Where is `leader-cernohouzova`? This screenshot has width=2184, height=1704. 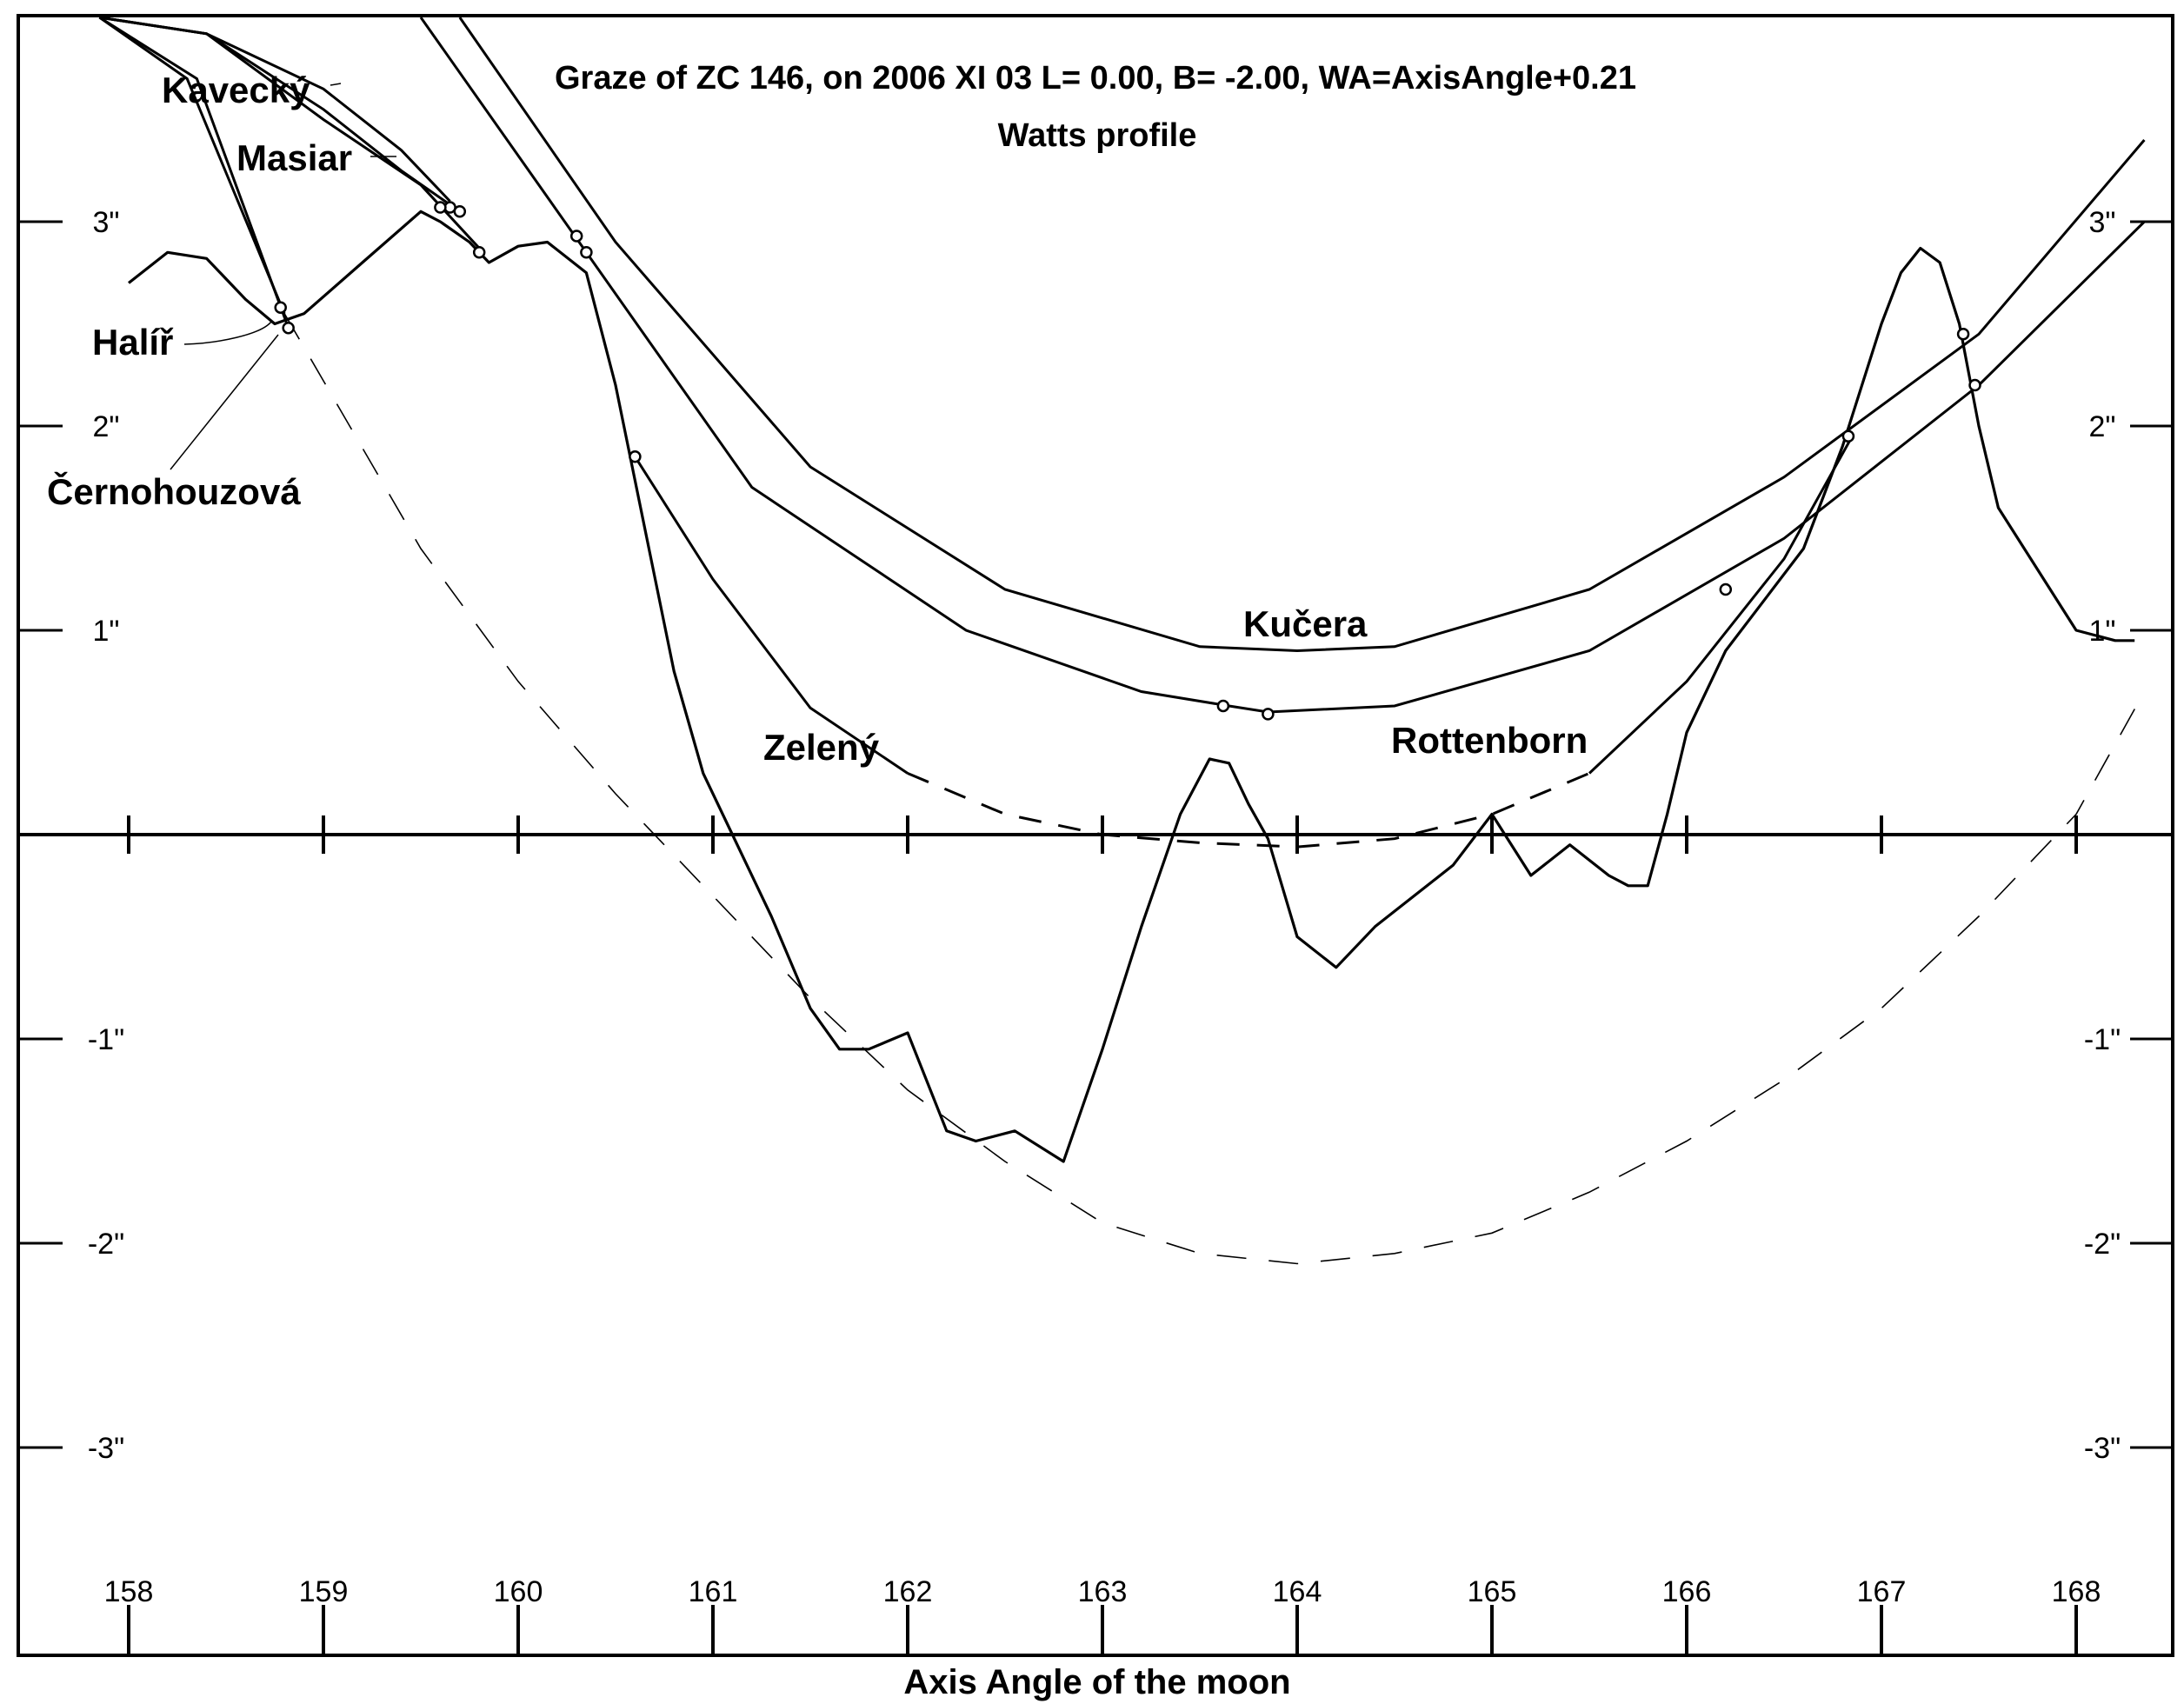
leader-cernohouzova is located at coordinates (224, 402).